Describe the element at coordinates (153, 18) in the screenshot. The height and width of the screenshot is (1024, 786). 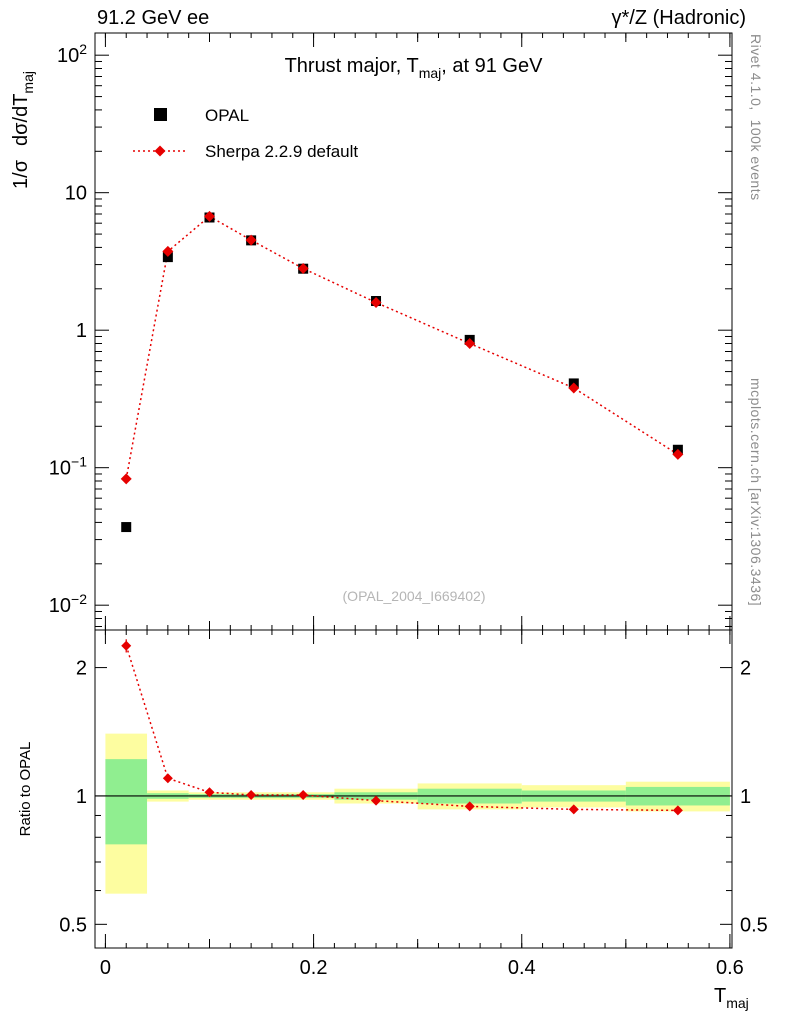
I see `beam-energy-label: 91.2 GeV ee` at that location.